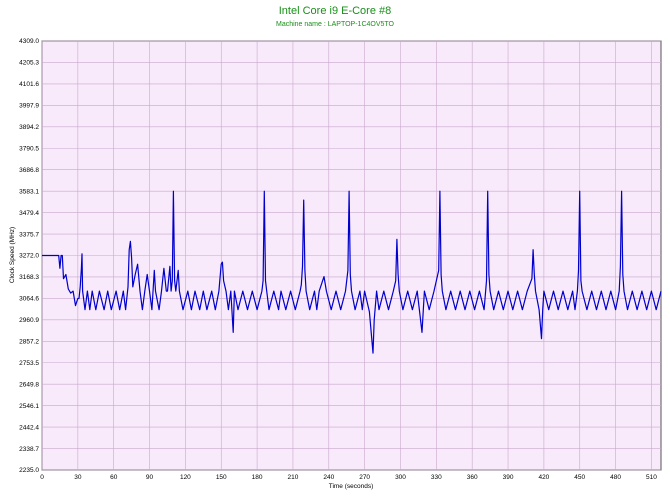 The width and height of the screenshot is (670, 502). What do you see at coordinates (257, 477) in the screenshot?
I see `x-tick-label: 180` at bounding box center [257, 477].